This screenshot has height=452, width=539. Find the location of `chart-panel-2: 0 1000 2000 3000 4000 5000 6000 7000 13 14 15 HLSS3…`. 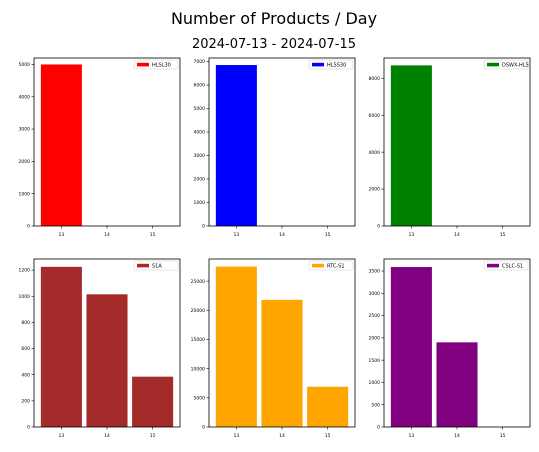

chart-panel-2: 0 1000 2000 3000 4000 5000 6000 7000 13 14 15 HLSS3… is located at coordinates (274, 148).